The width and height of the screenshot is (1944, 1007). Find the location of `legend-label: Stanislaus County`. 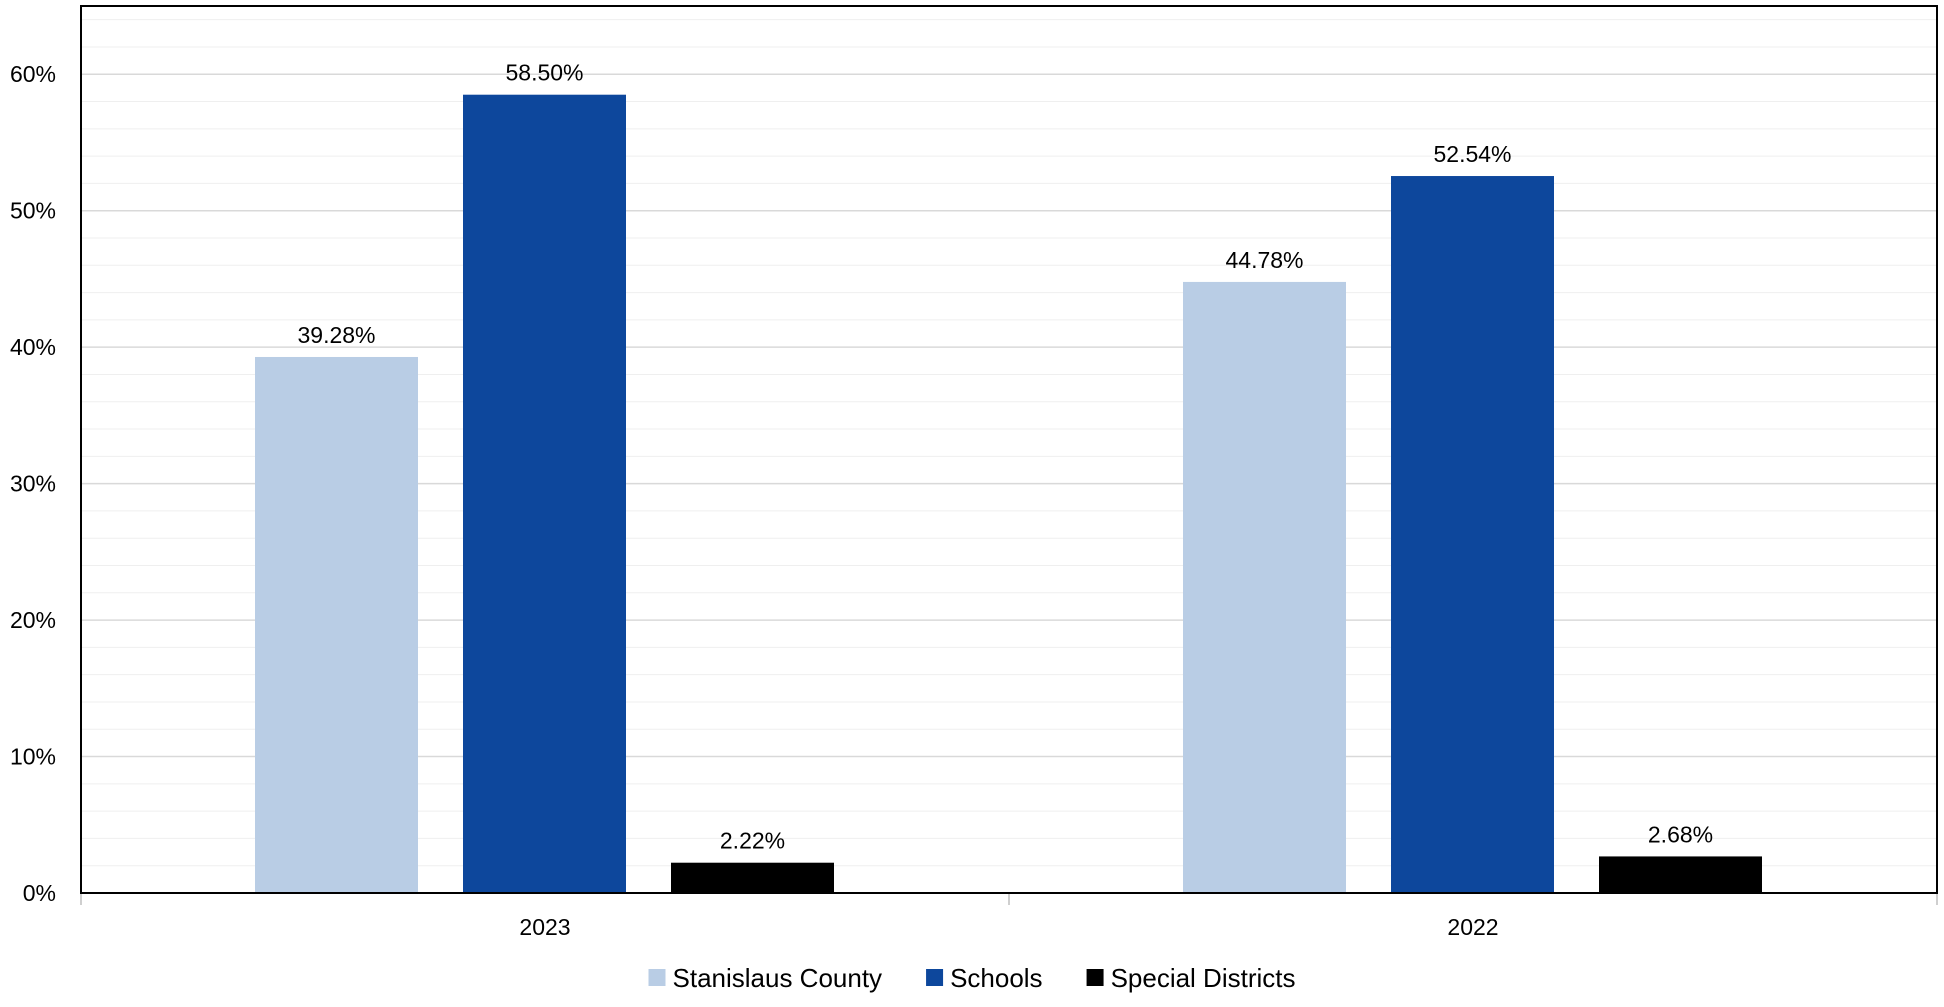

legend-label: Stanislaus County is located at coordinates (778, 978).